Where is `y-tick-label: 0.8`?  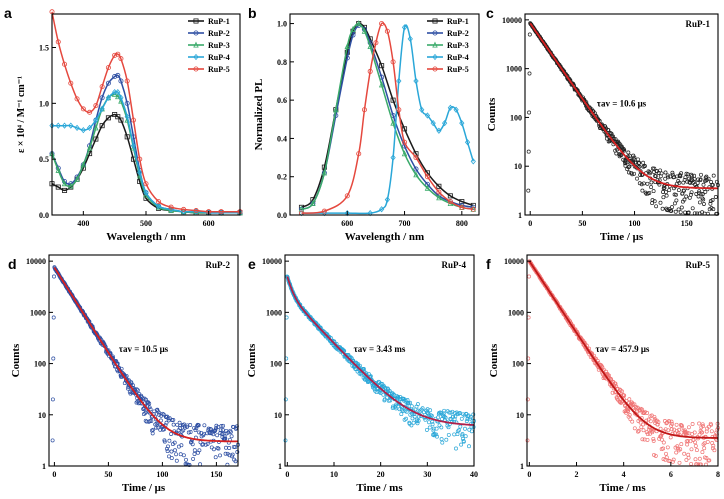 y-tick-label: 0.8 is located at coordinates (282, 62).